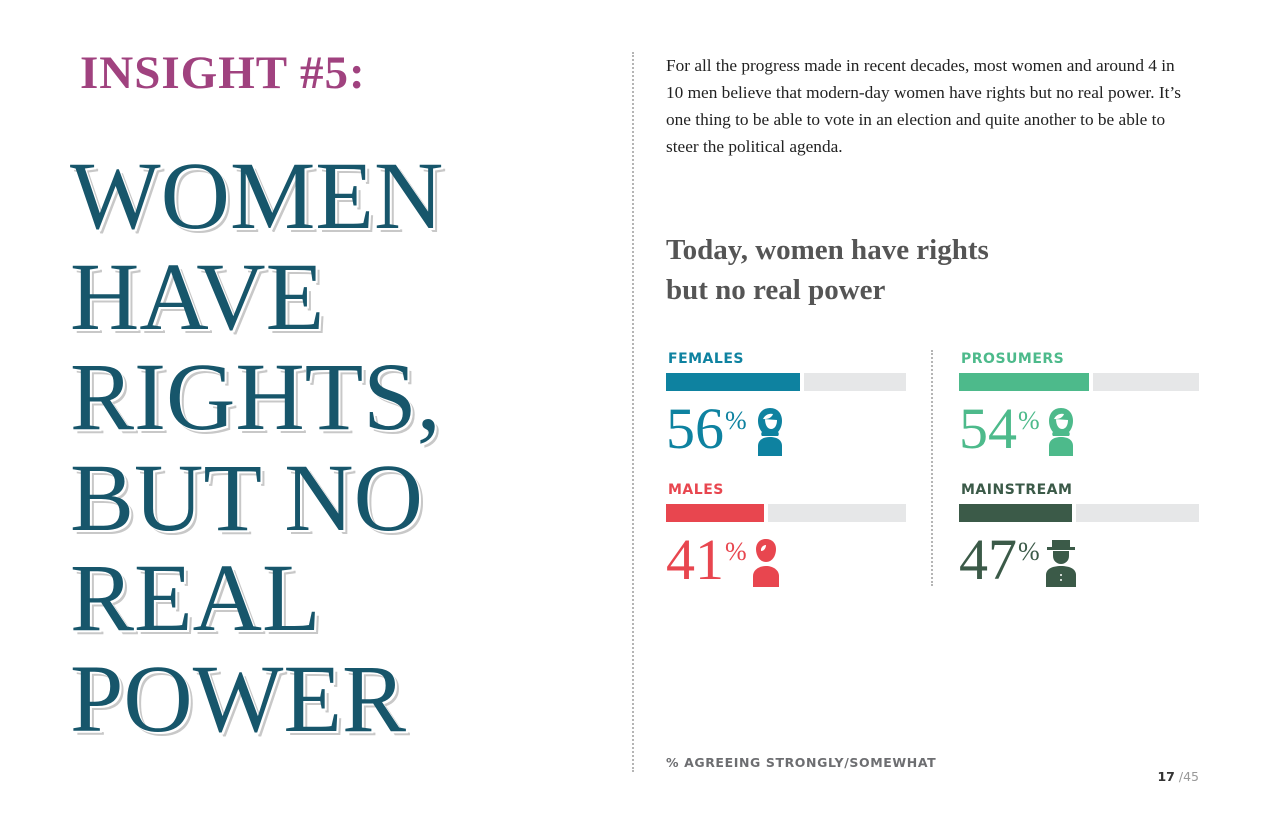 The image size is (1275, 825). What do you see at coordinates (932, 468) in the screenshot?
I see `chart-divider` at bounding box center [932, 468].